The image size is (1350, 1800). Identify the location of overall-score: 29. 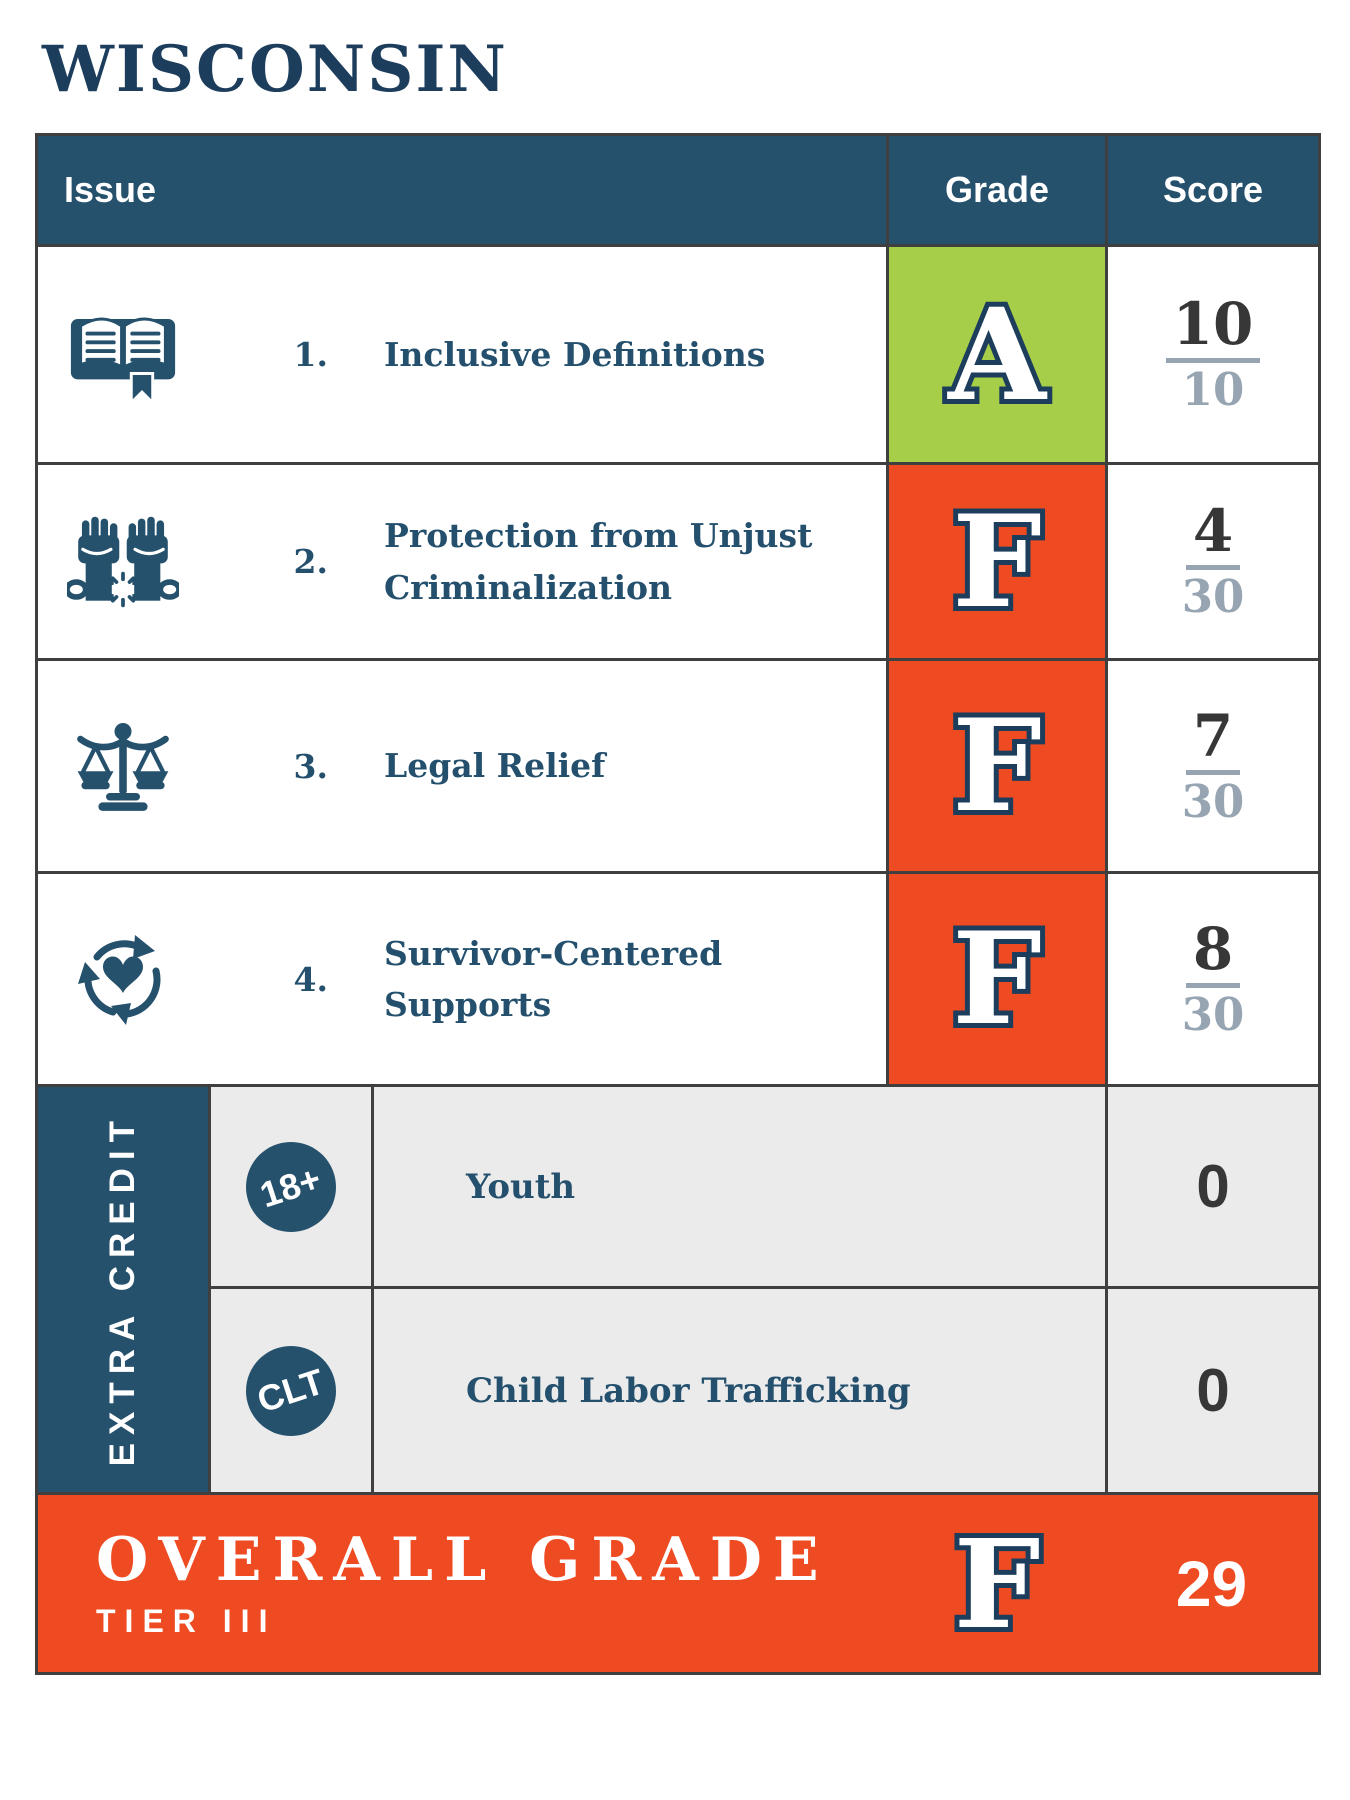
(1211, 1583).